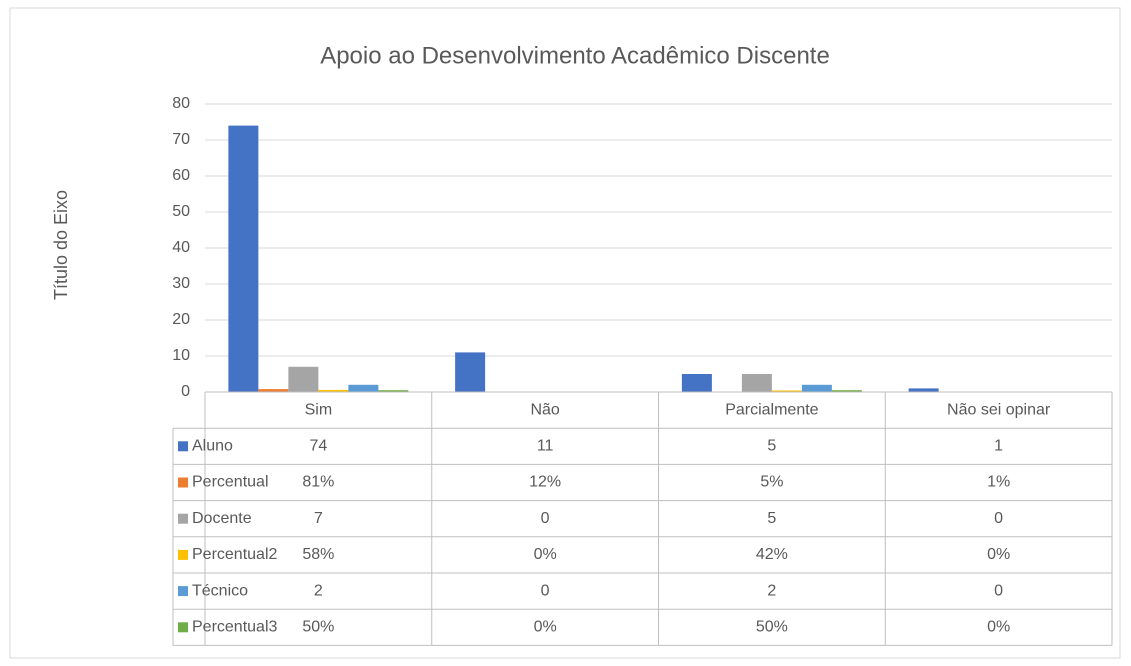 This screenshot has height=666, width=1131. Describe the element at coordinates (318, 518) in the screenshot. I see `table-cell: 7` at that location.